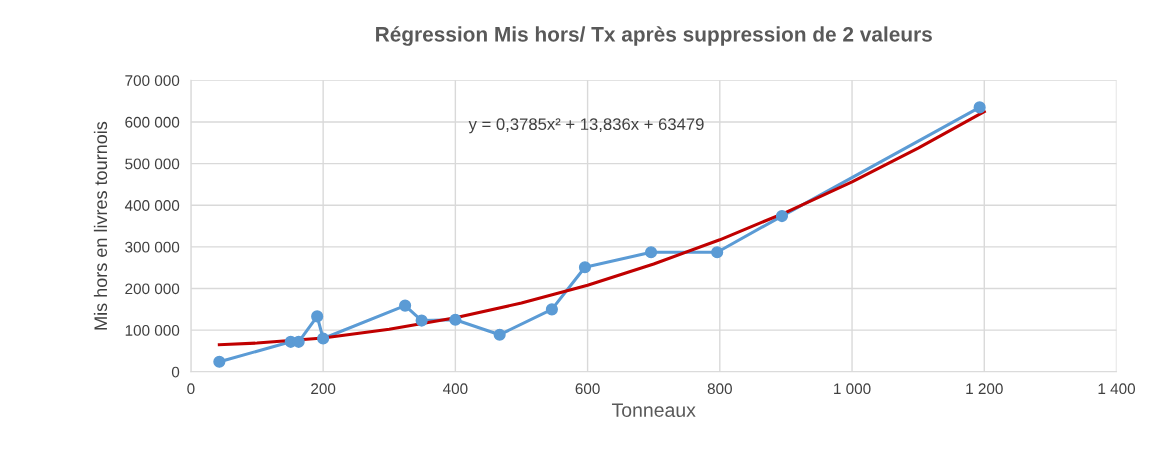  What do you see at coordinates (654, 36) in the screenshot?
I see `chart-title: Régression Mis hors/ Tx après suppression de 2 valeurs` at bounding box center [654, 36].